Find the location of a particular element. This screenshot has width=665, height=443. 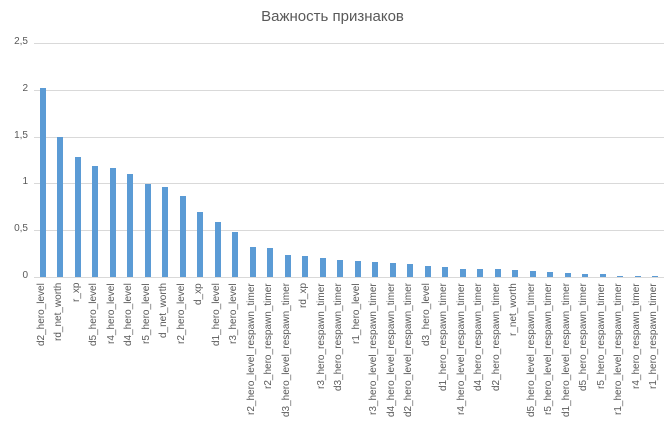

x-tick-label: r1_hero_level is located at coordinates (356, 313).